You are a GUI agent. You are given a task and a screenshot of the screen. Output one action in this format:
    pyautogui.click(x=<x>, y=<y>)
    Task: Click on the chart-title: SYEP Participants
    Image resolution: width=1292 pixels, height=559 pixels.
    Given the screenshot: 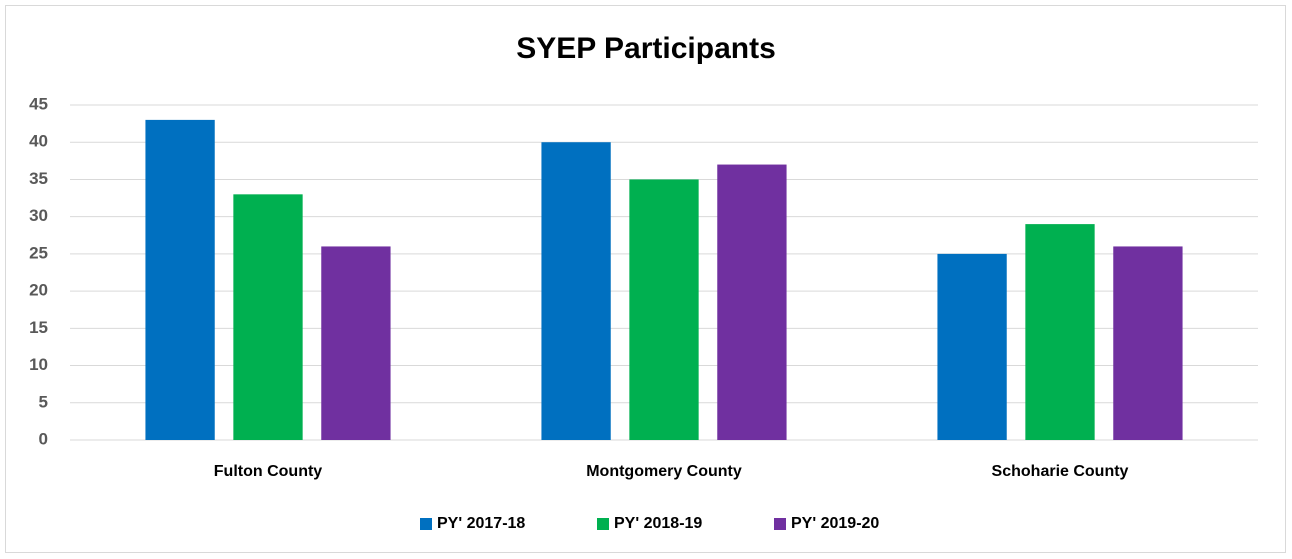 What is the action you would take?
    pyautogui.click(x=646, y=48)
    